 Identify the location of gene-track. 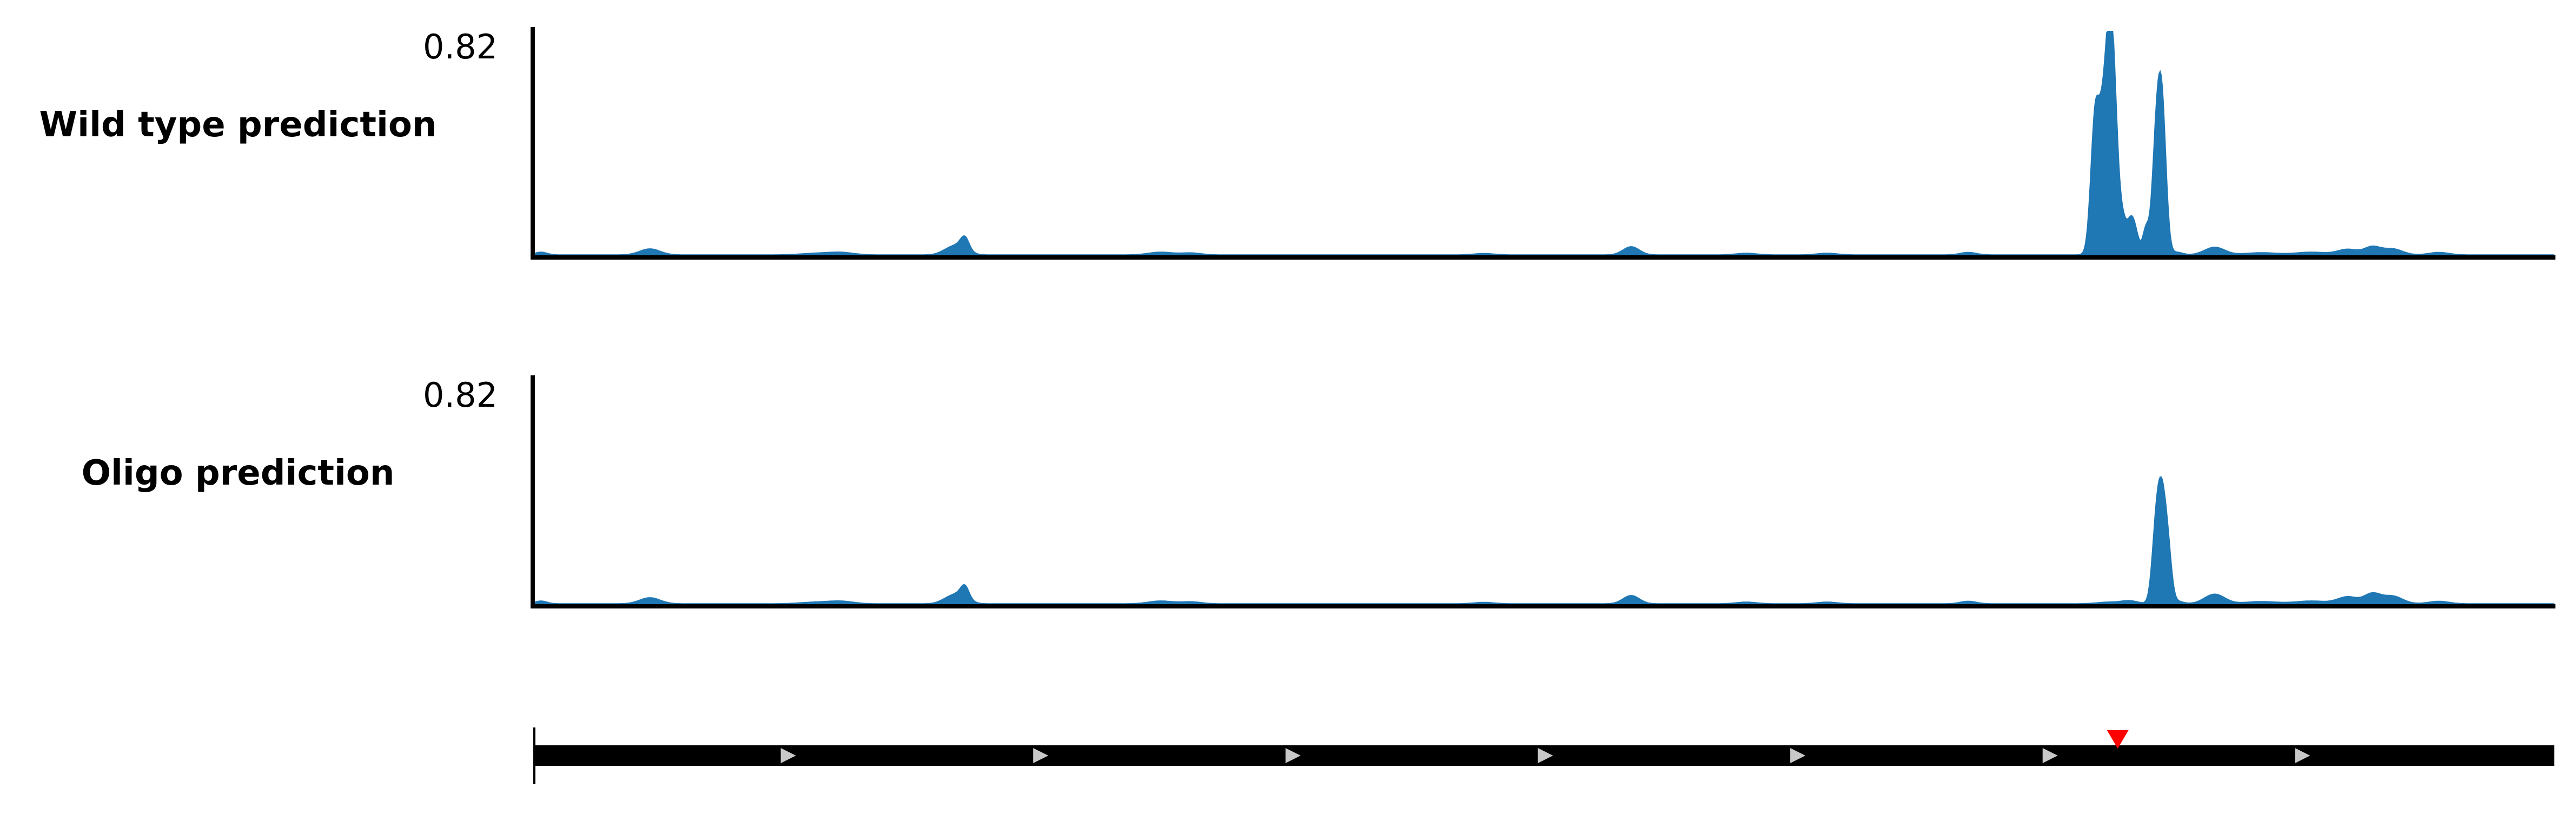
(1544, 756).